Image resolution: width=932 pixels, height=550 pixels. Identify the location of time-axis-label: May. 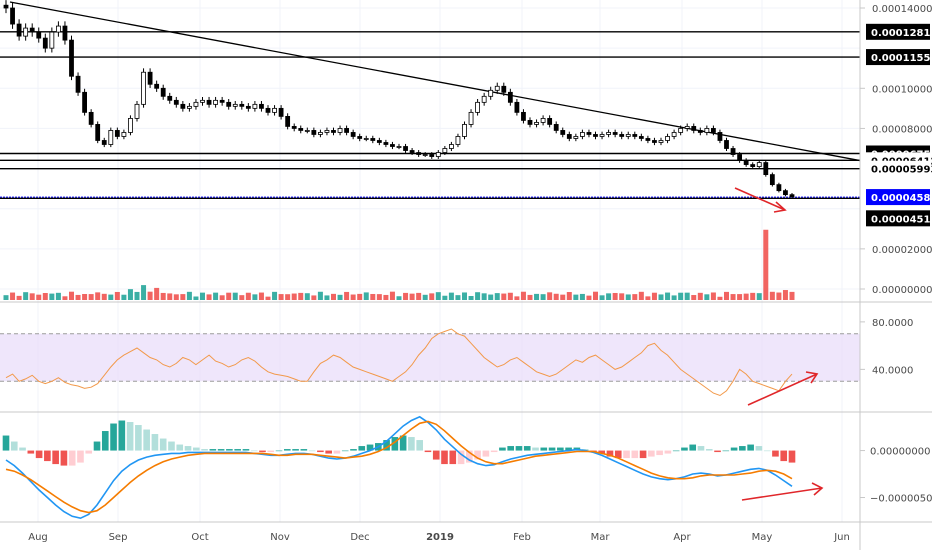
(762, 537).